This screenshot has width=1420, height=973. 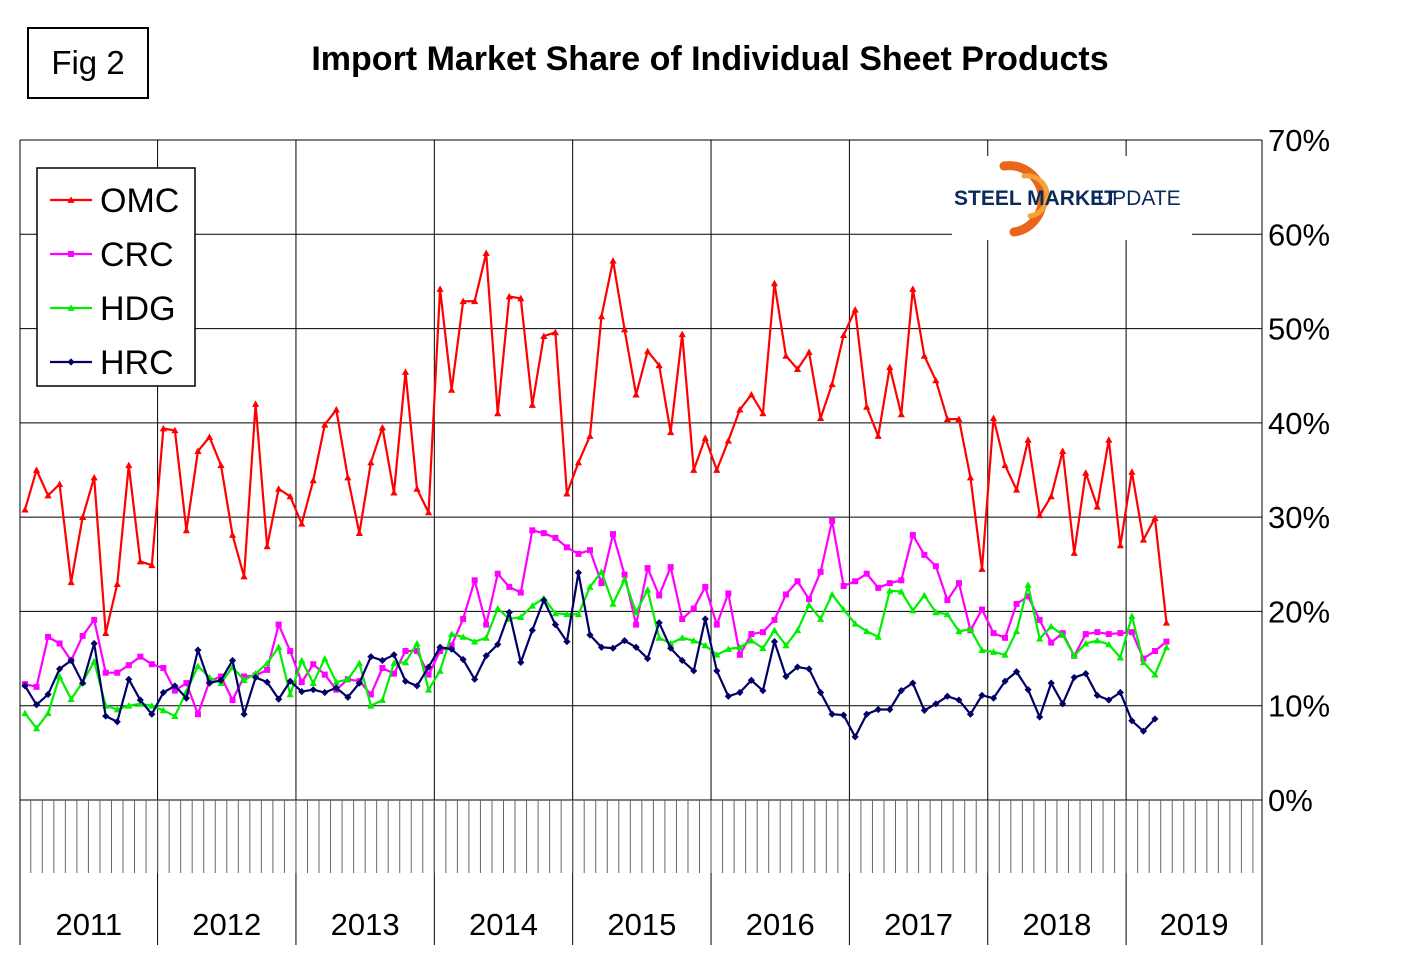 What do you see at coordinates (1056, 924) in the screenshot?
I see `year-label: 2018` at bounding box center [1056, 924].